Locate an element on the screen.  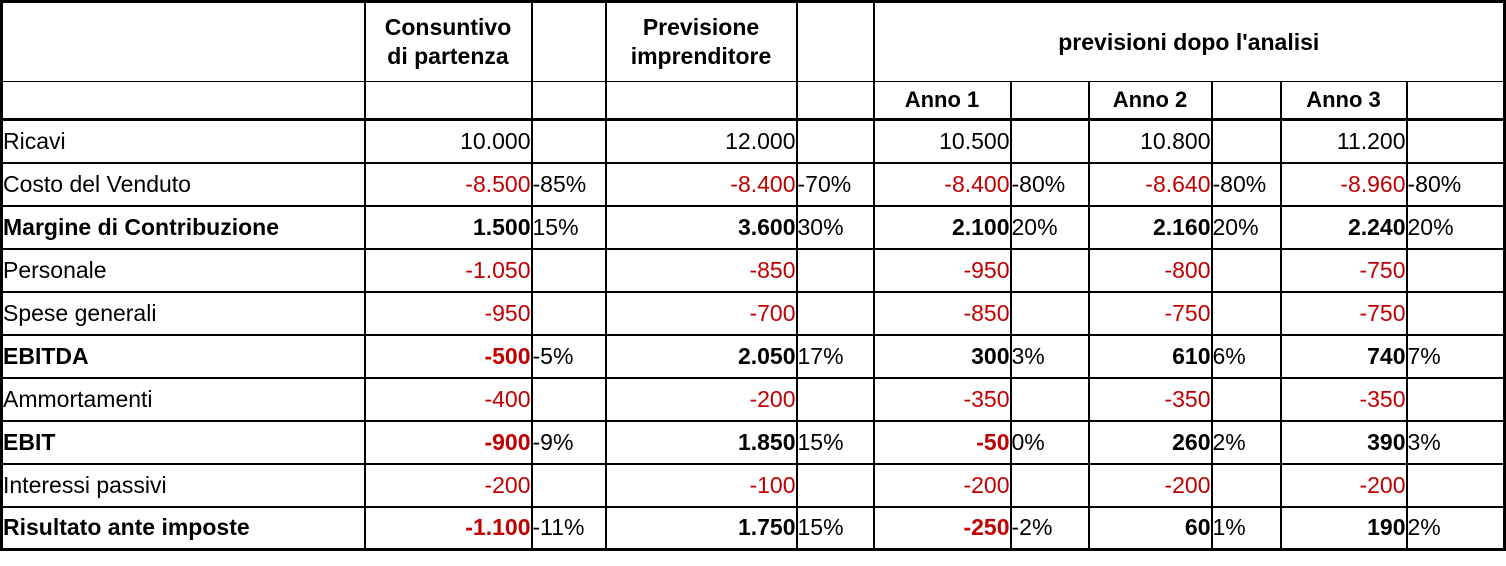
header-previsione: Previsione imprenditore is located at coordinates (701, 41).